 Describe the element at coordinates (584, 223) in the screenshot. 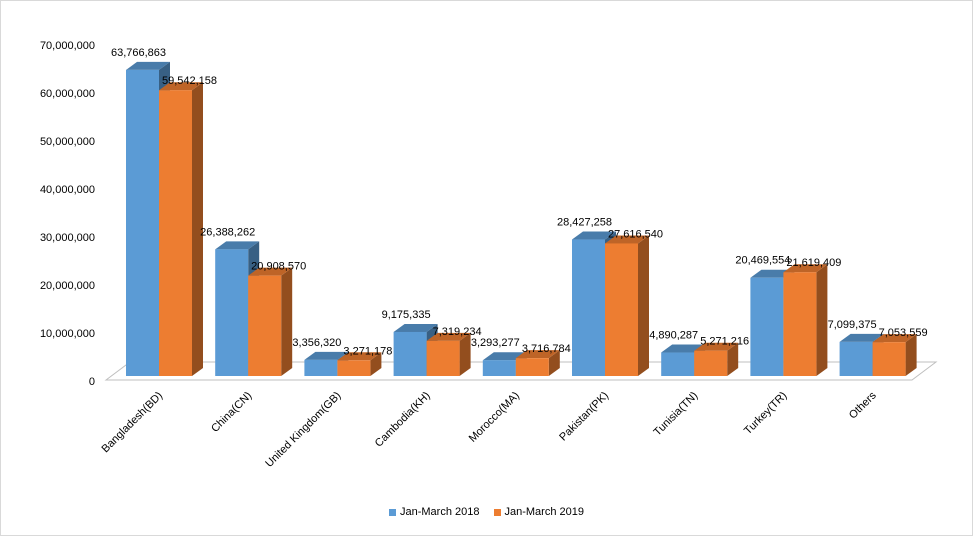

I see `data-label: 28,427,258` at that location.